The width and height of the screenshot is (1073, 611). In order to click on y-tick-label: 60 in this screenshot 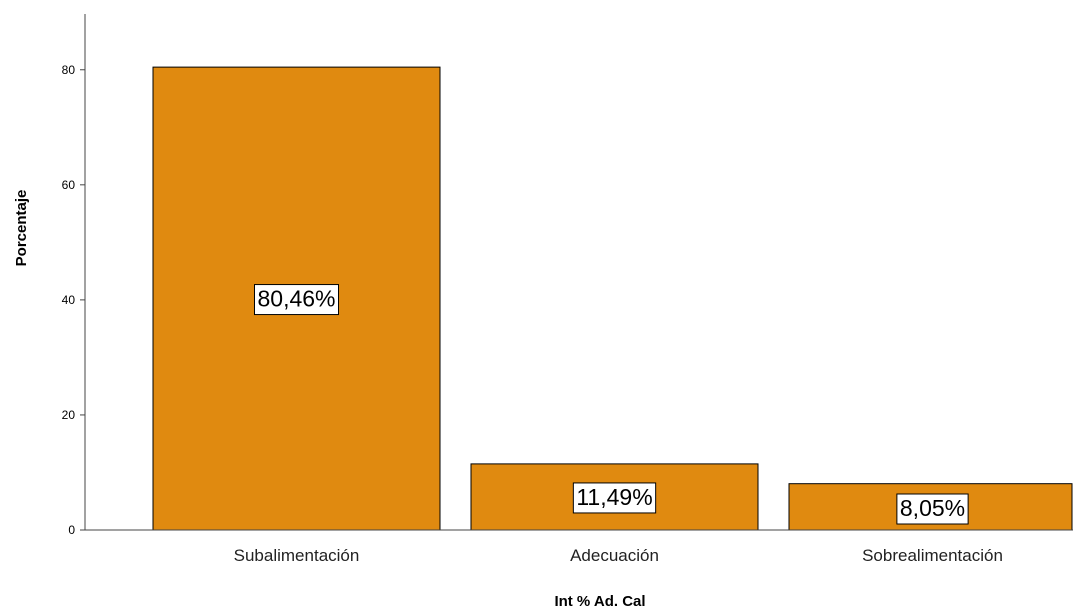, I will do `click(69, 185)`.